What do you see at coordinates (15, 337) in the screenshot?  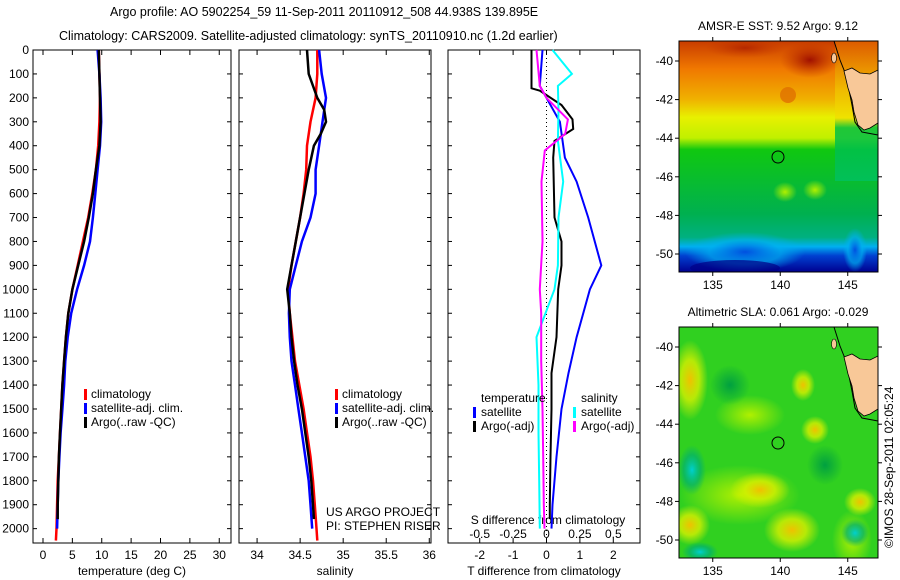 I see `depth-tick-label: 1200` at bounding box center [15, 337].